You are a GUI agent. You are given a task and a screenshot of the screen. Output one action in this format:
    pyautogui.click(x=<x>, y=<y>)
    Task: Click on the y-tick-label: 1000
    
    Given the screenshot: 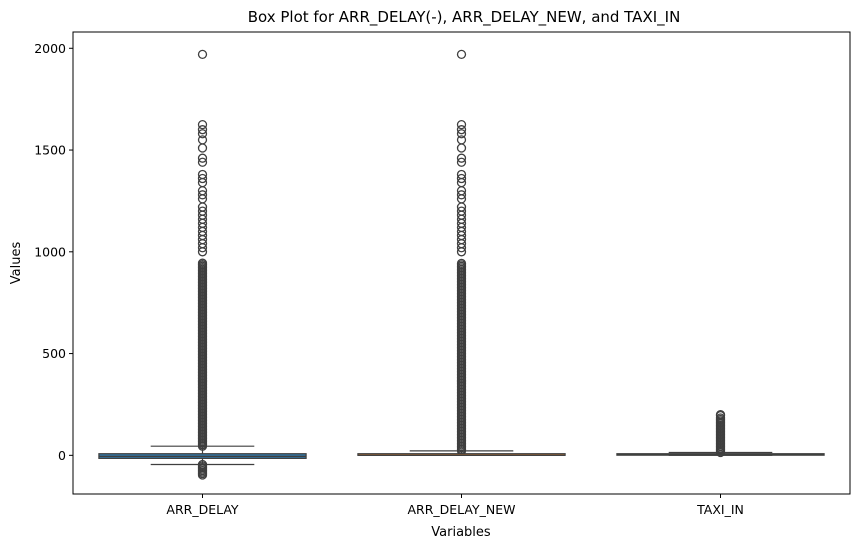 What is the action you would take?
    pyautogui.click(x=50, y=251)
    